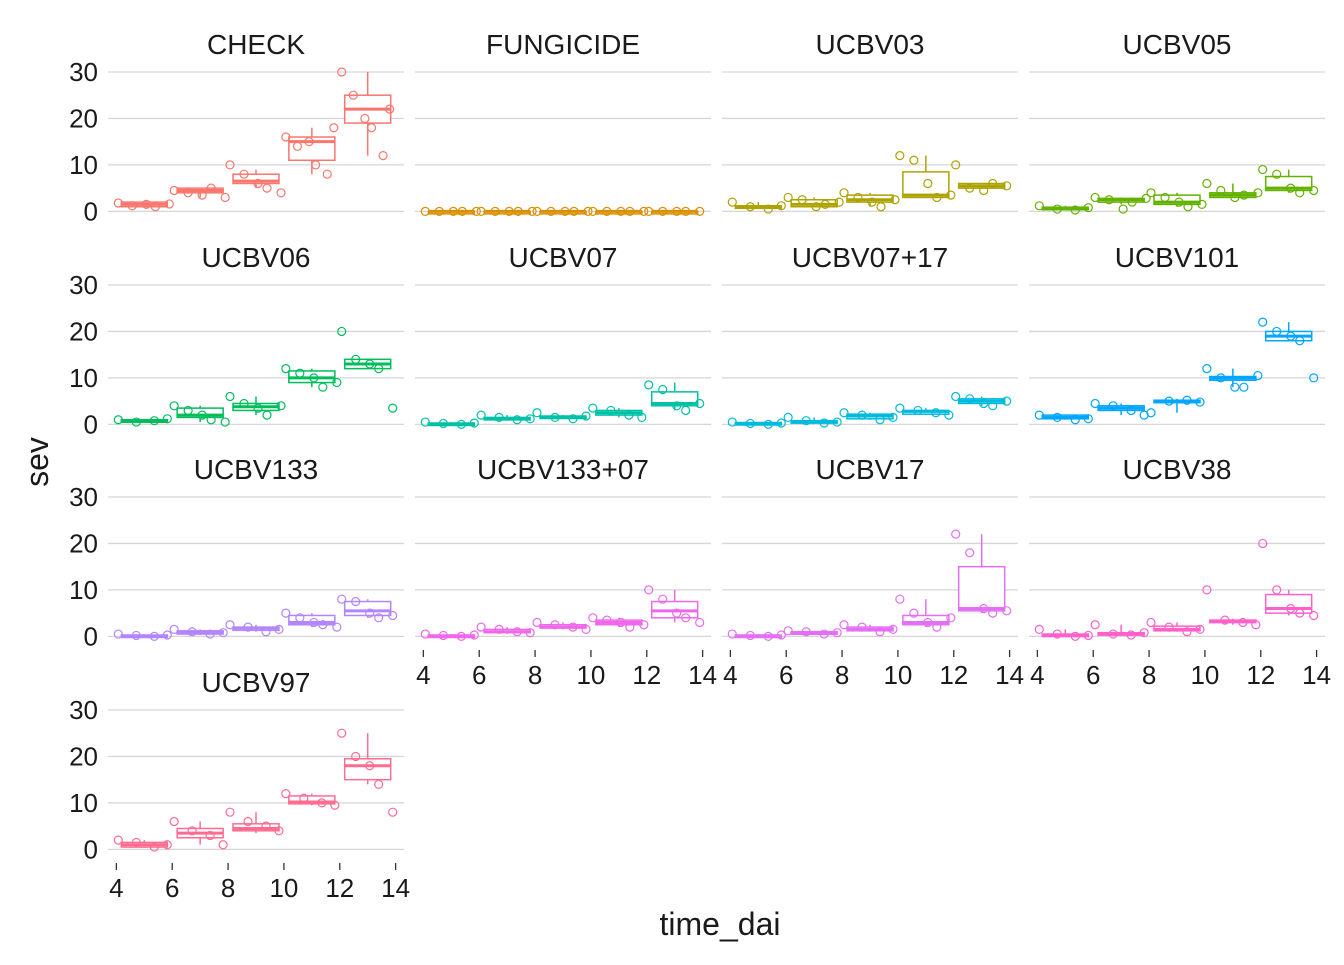 The height and width of the screenshot is (965, 1344). Describe the element at coordinates (228, 888) in the screenshot. I see `x-tick-label: 8` at that location.